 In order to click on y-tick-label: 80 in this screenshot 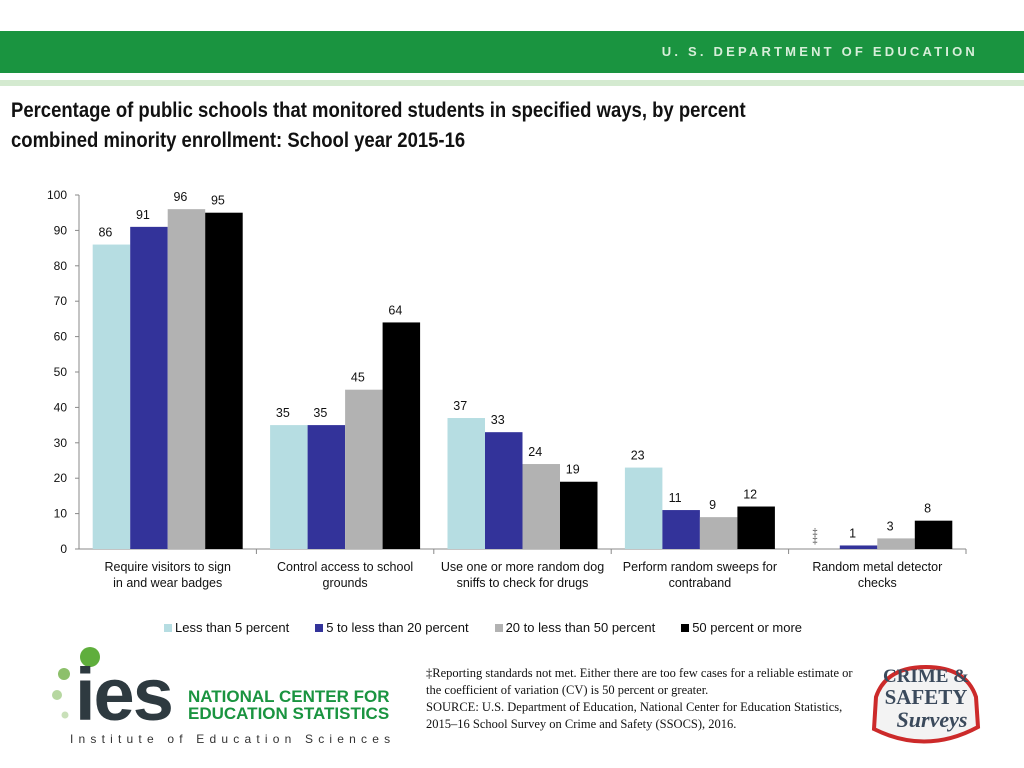, I will do `click(61, 266)`.